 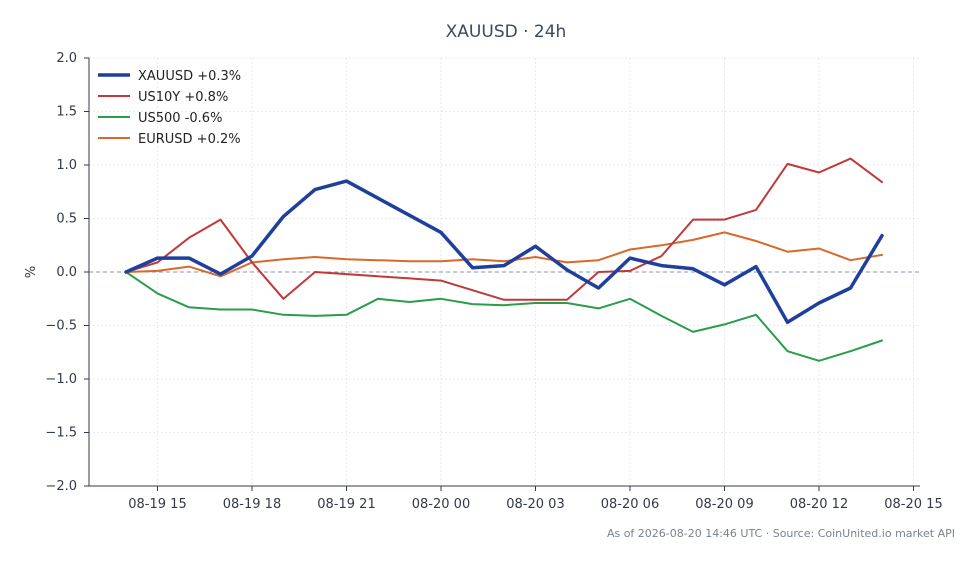 I want to click on y-axis-label: %, so click(x=31, y=272).